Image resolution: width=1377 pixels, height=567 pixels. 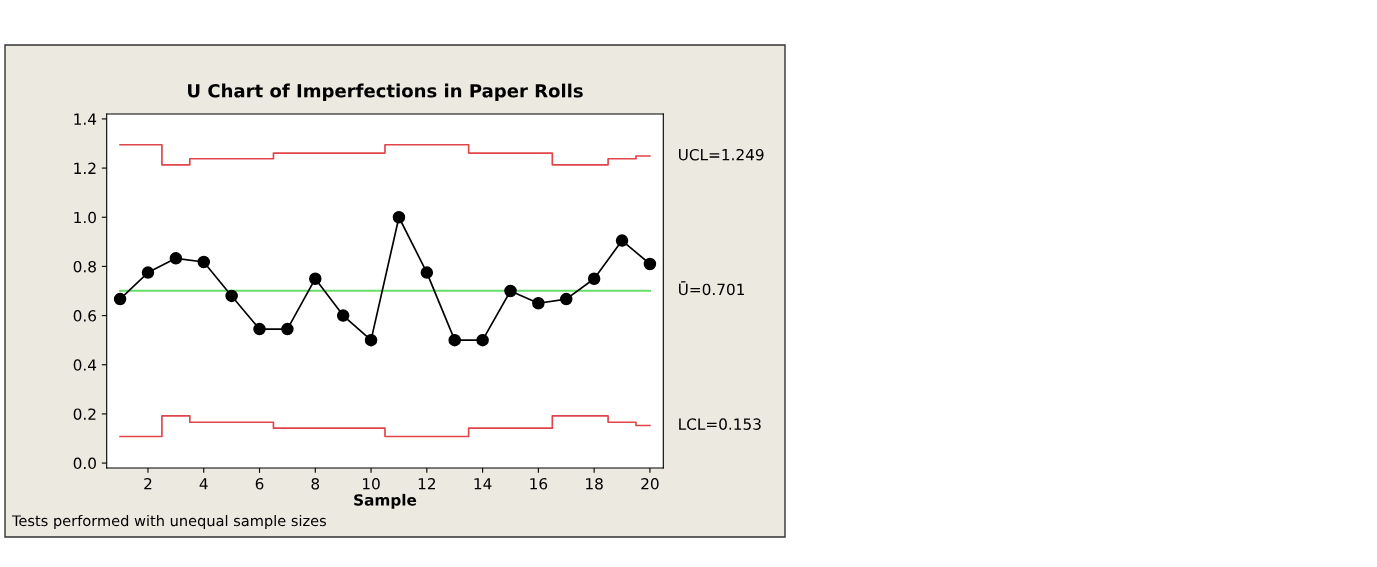 I want to click on x-tick-label: 14, so click(x=483, y=484).